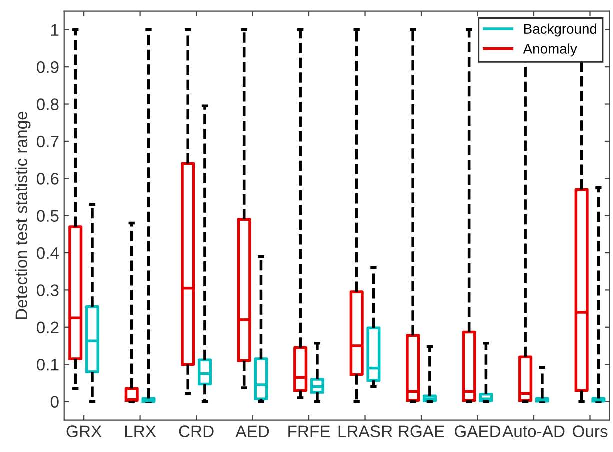 The height and width of the screenshot is (452, 613). What do you see at coordinates (196, 432) in the screenshot?
I see `x-tick-label: CRD` at bounding box center [196, 432].